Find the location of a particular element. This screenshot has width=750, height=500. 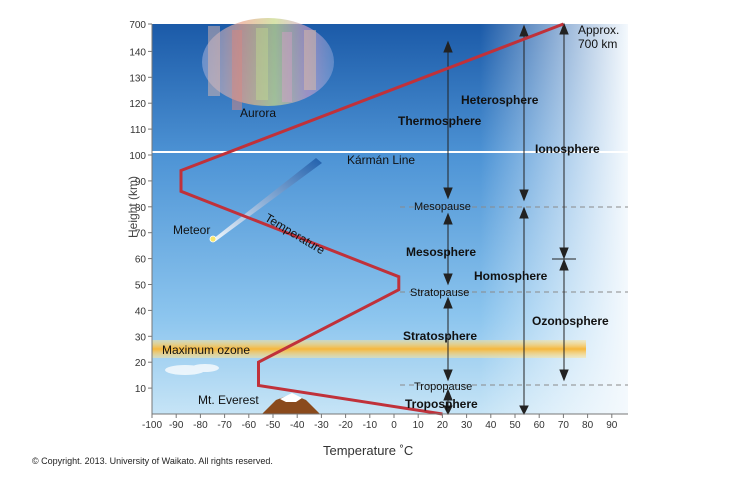

aurora-glow is located at coordinates (268, 64).